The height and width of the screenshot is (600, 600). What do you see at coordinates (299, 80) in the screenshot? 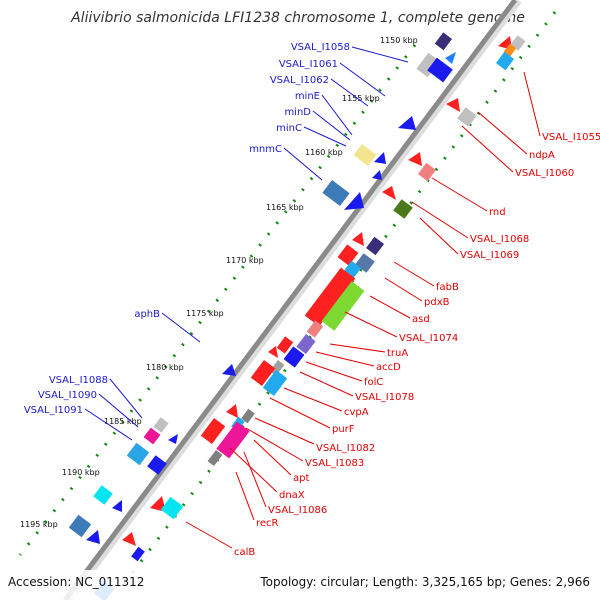
I see `gene-label: VSAL_I1062` at bounding box center [299, 80].